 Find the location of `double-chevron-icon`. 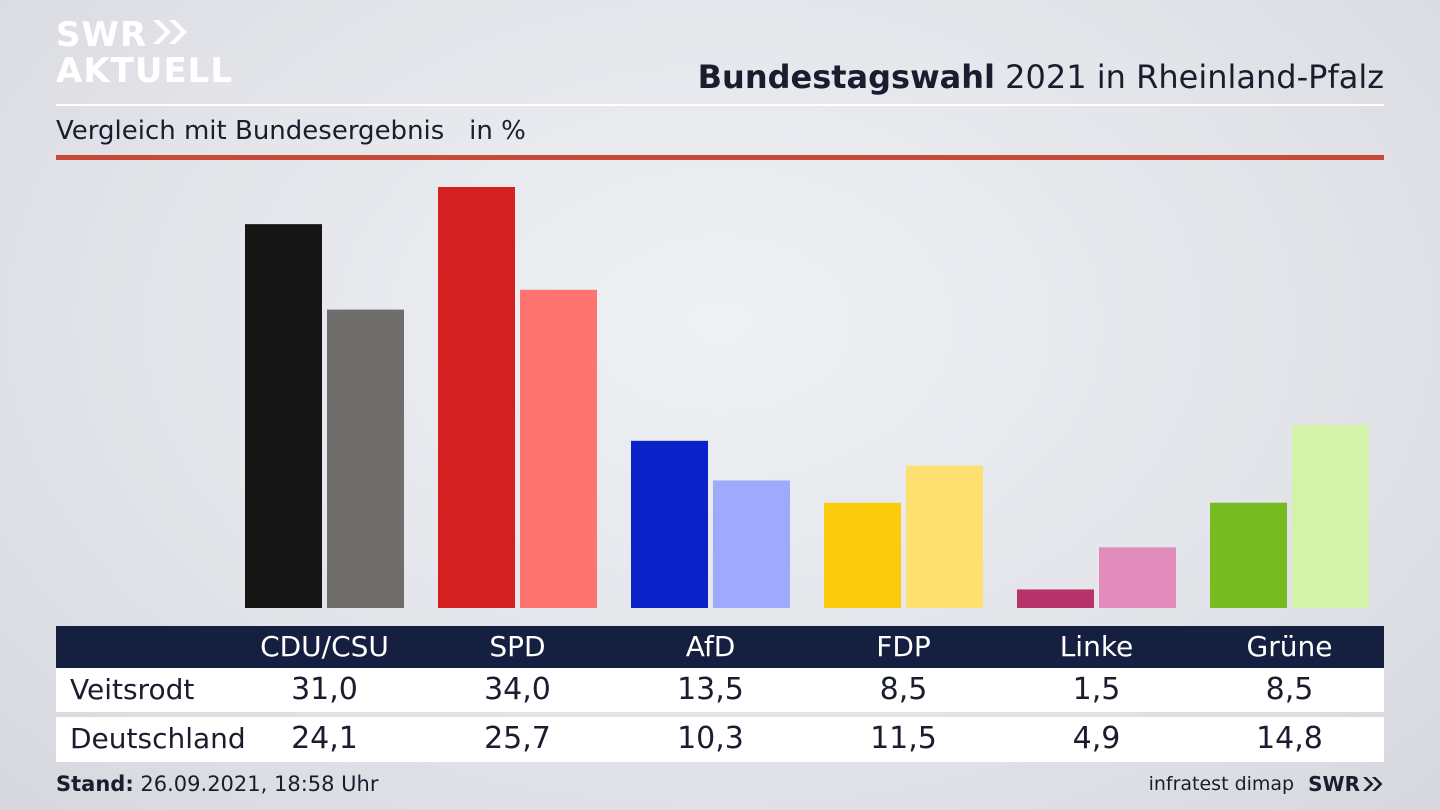

double-chevron-icon is located at coordinates (170, 35).